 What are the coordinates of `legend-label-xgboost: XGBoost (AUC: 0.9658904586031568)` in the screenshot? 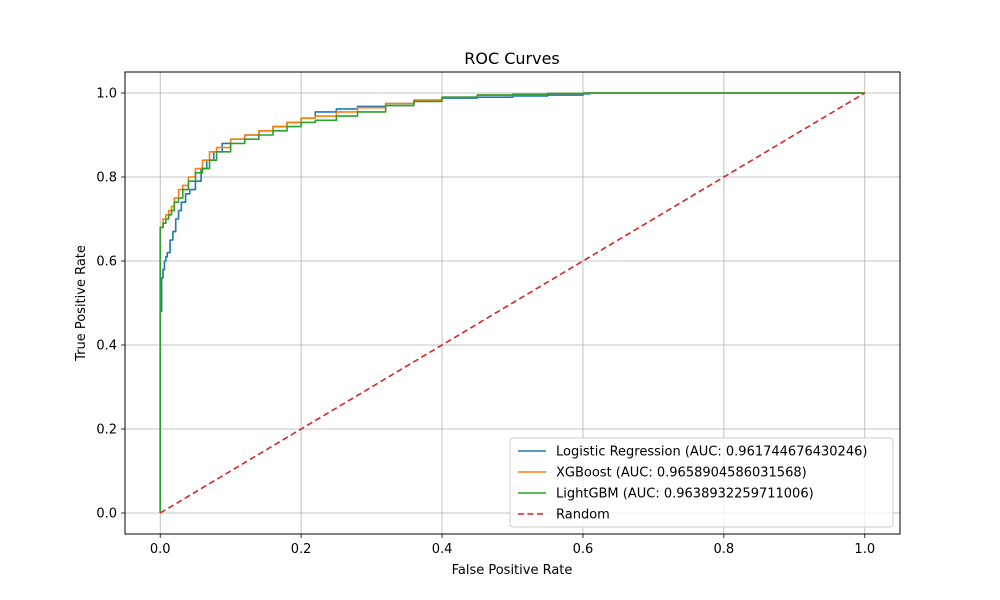 It's located at (681, 473).